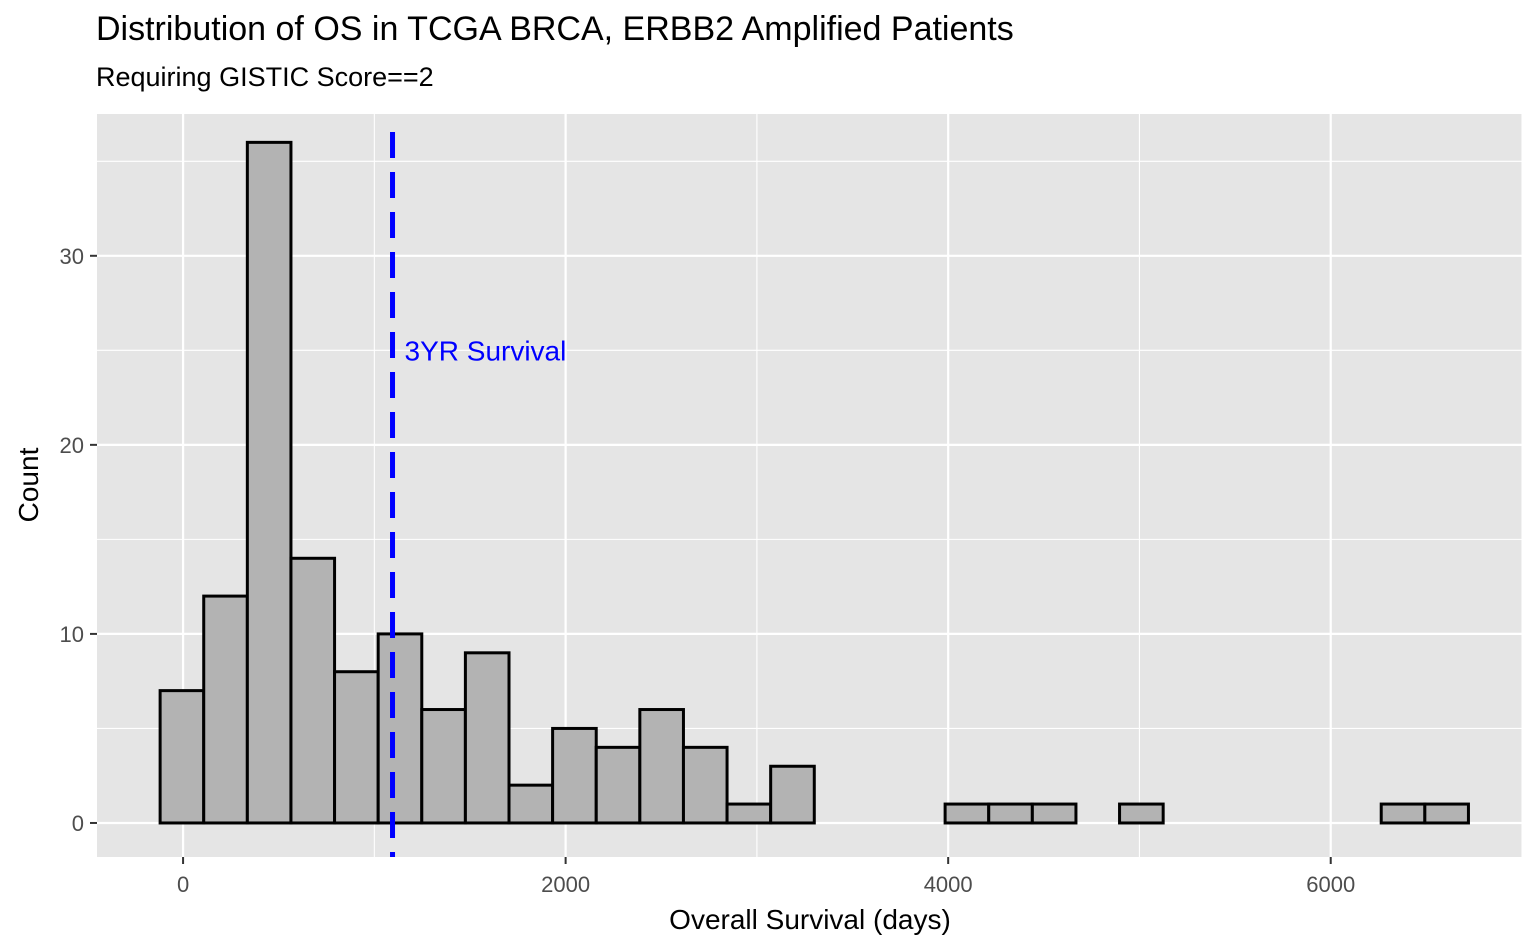 The image size is (1540, 951). I want to click on y-axis: 0 10 20 30, so click(78, 540).